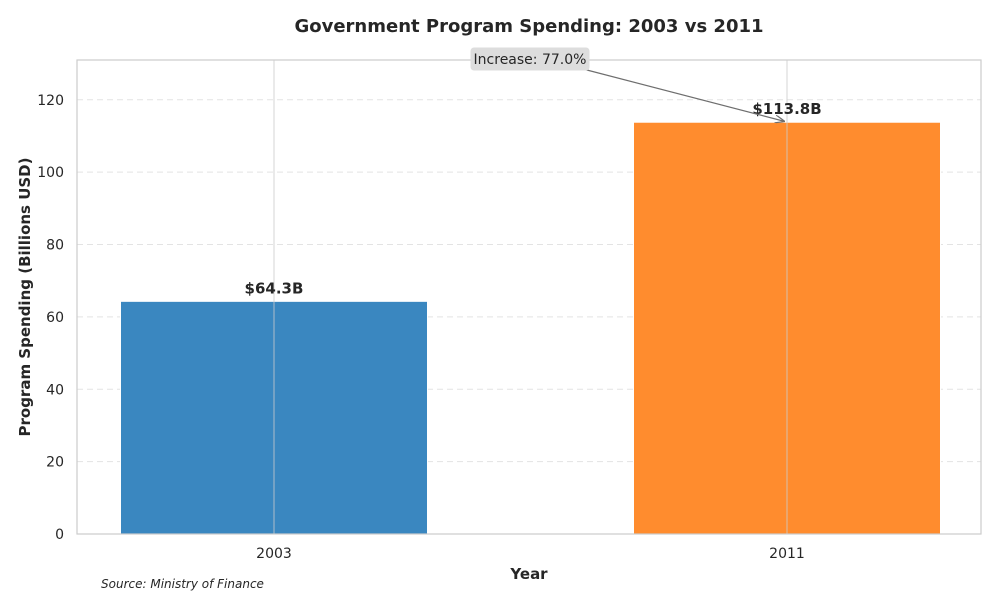 The image size is (1000, 600). I want to click on annotation-box, so click(530, 59).